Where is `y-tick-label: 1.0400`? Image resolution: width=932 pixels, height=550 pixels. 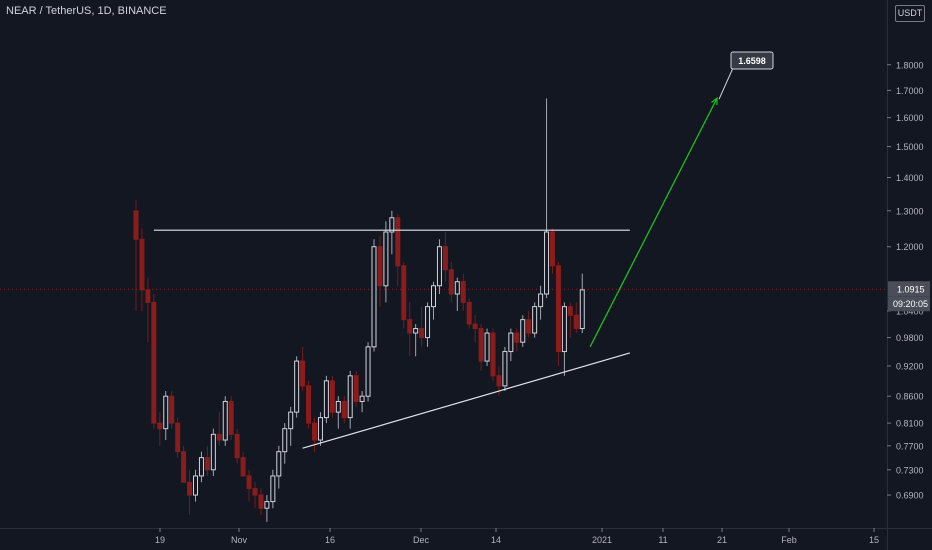
y-tick-label: 1.0400 is located at coordinates (910, 311).